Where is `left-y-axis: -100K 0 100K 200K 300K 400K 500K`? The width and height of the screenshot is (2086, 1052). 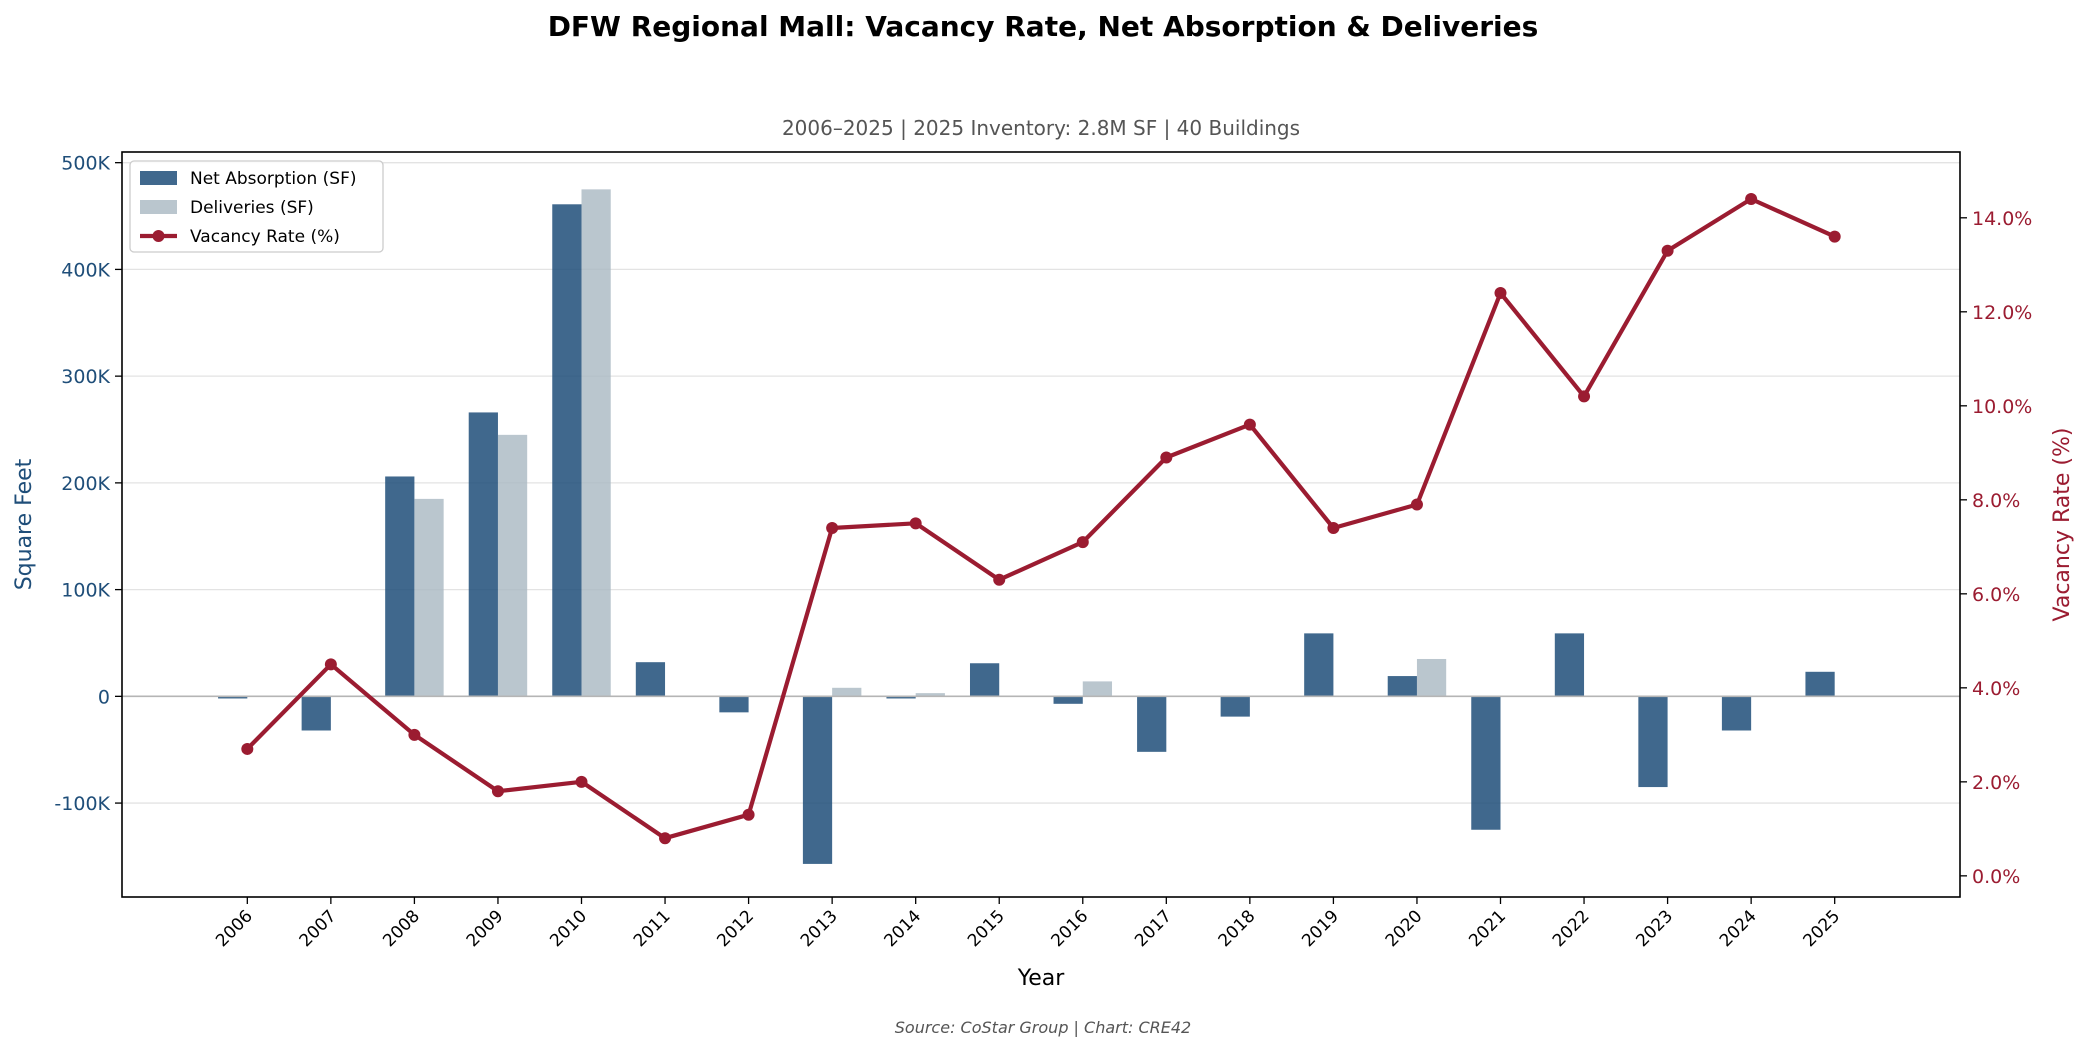
left-y-axis: -100K 0 100K 200K 300K 400K 500K is located at coordinates (88, 484).